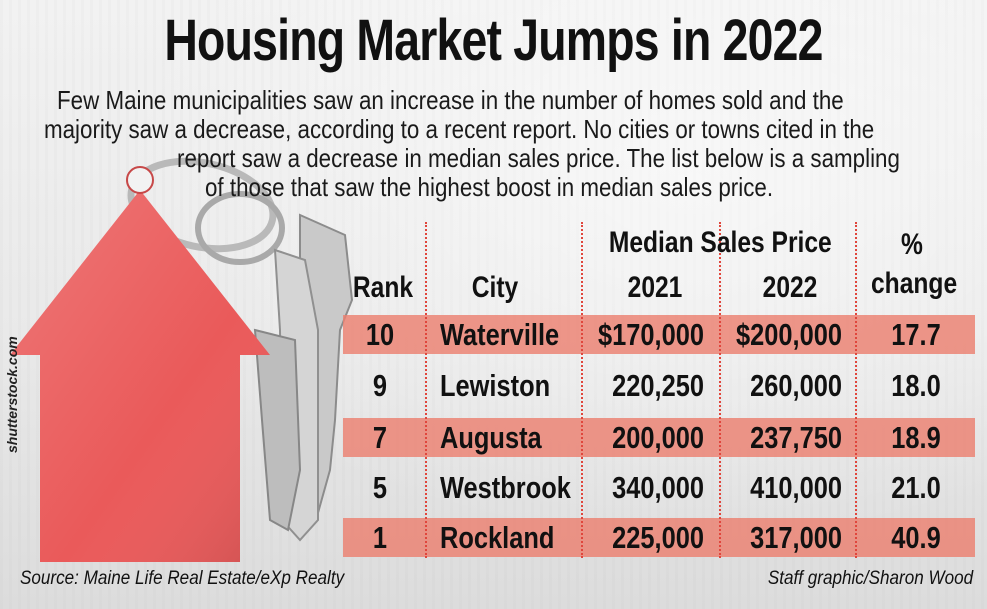 This screenshot has width=987, height=609. What do you see at coordinates (916, 537) in the screenshot?
I see `table-row-pct: 40.9` at bounding box center [916, 537].